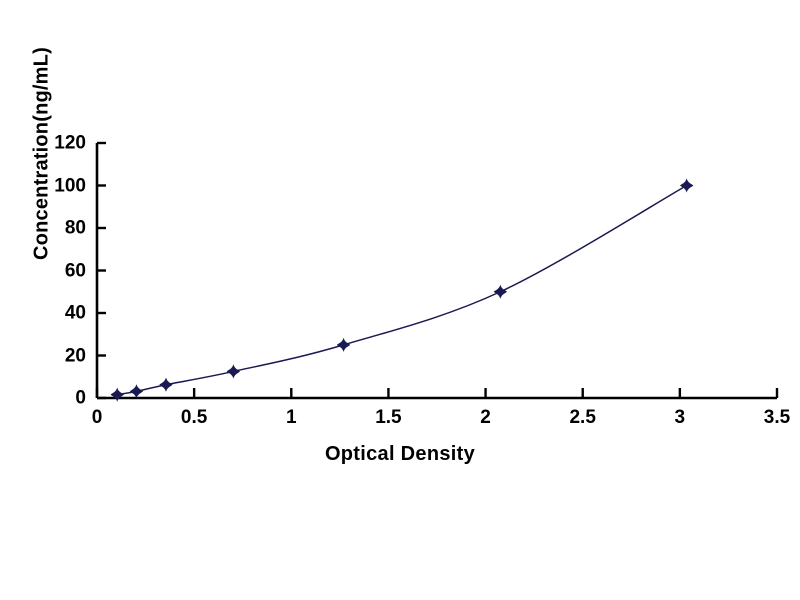 This screenshot has width=800, height=600. What do you see at coordinates (75, 270) in the screenshot?
I see `y-axis-tick-label: 60` at bounding box center [75, 270].